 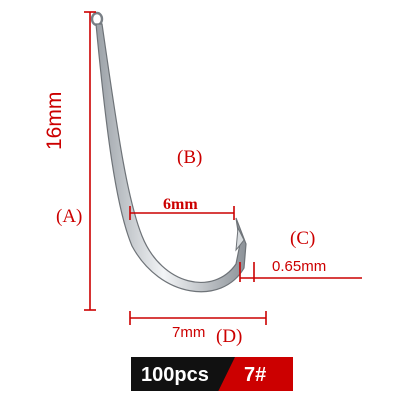 What do you see at coordinates (189, 332) in the screenshot?
I see `width-label: 7mm` at bounding box center [189, 332].